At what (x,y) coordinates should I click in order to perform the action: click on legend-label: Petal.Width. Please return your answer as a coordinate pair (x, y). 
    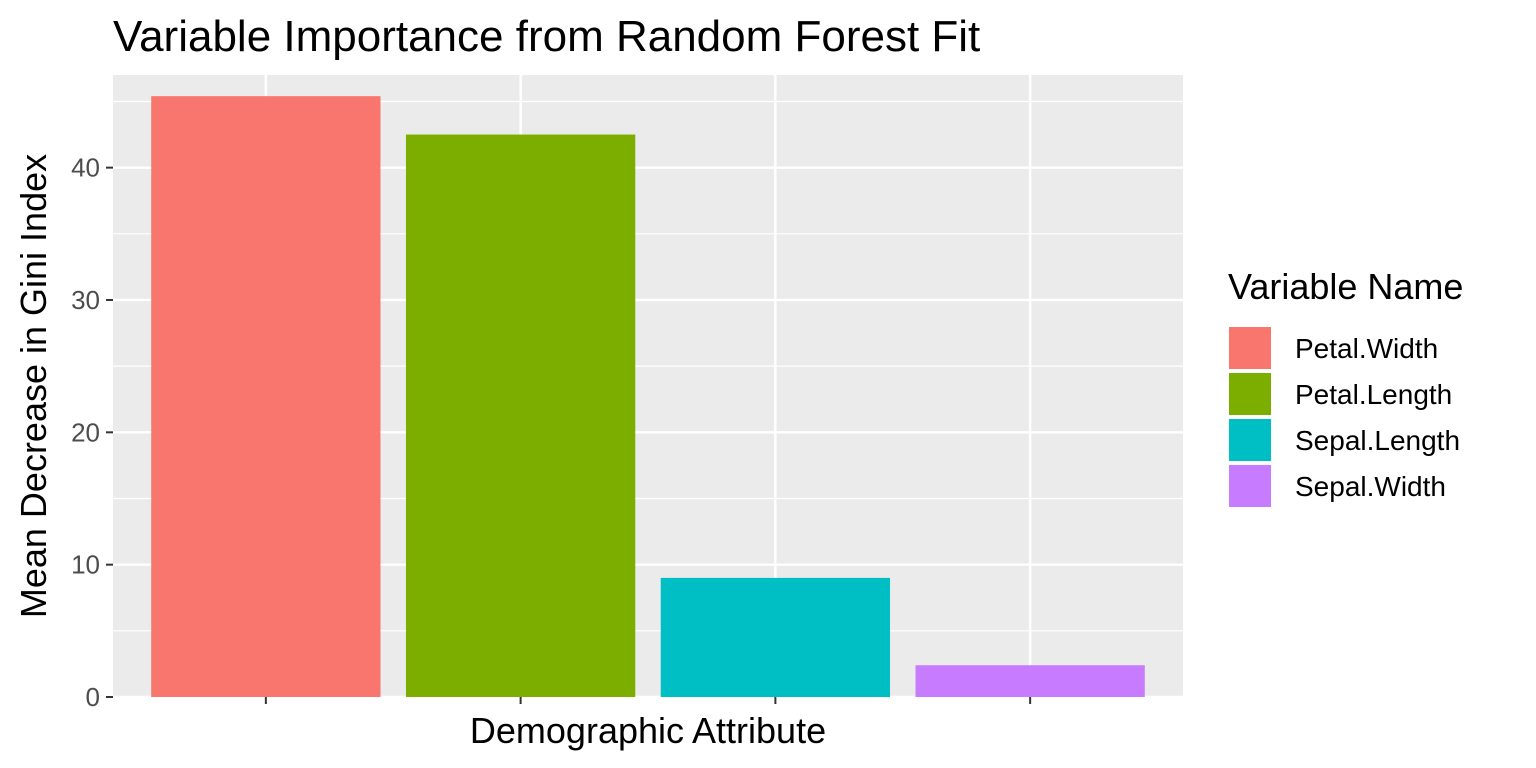
    Looking at the image, I should click on (1366, 348).